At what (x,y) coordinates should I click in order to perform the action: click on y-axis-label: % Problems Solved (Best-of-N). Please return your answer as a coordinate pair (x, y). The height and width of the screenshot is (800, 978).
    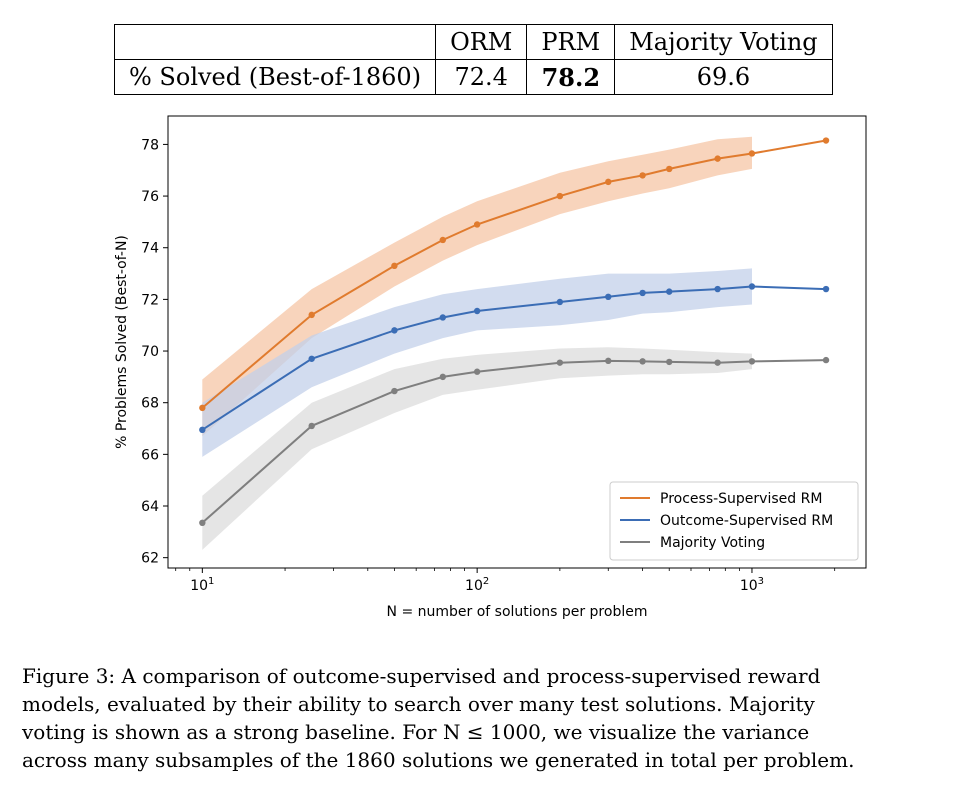
    Looking at the image, I should click on (122, 342).